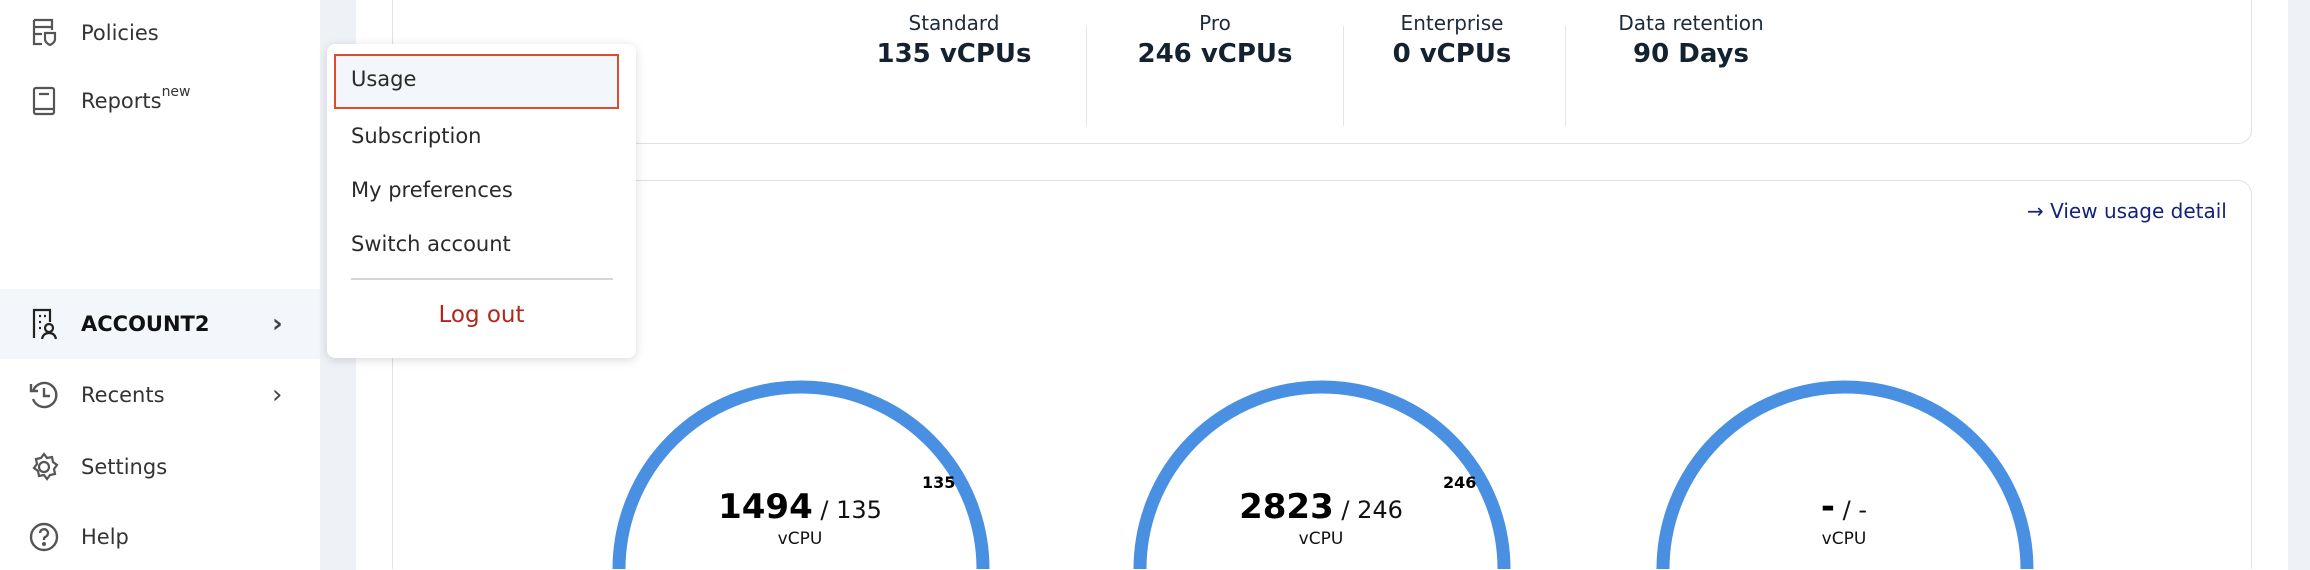 The height and width of the screenshot is (570, 2310). I want to click on gauge-used: 1494, so click(765, 507).